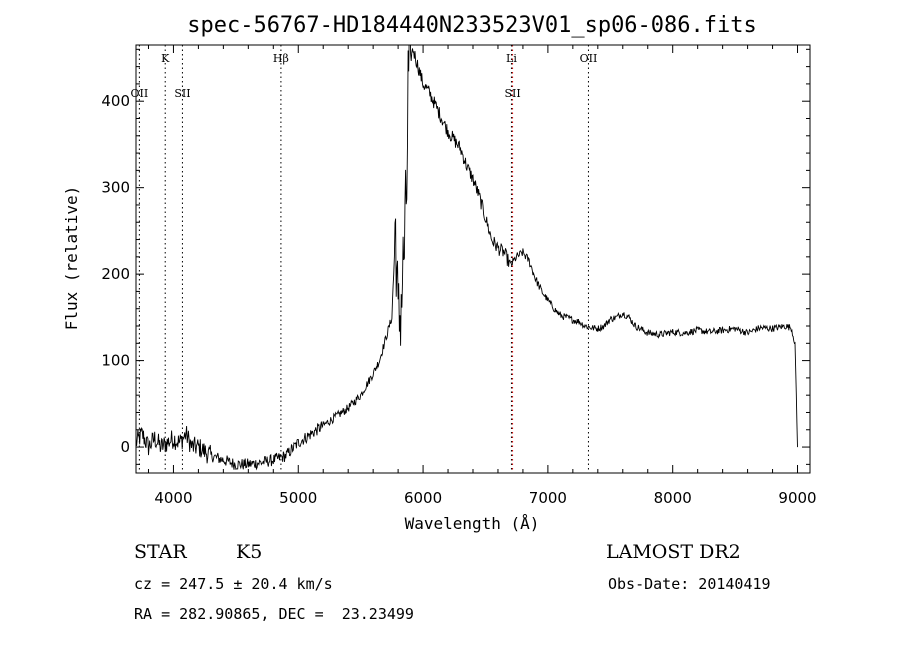  What do you see at coordinates (115, 101) in the screenshot?
I see `y-tick-label: 400` at bounding box center [115, 101].